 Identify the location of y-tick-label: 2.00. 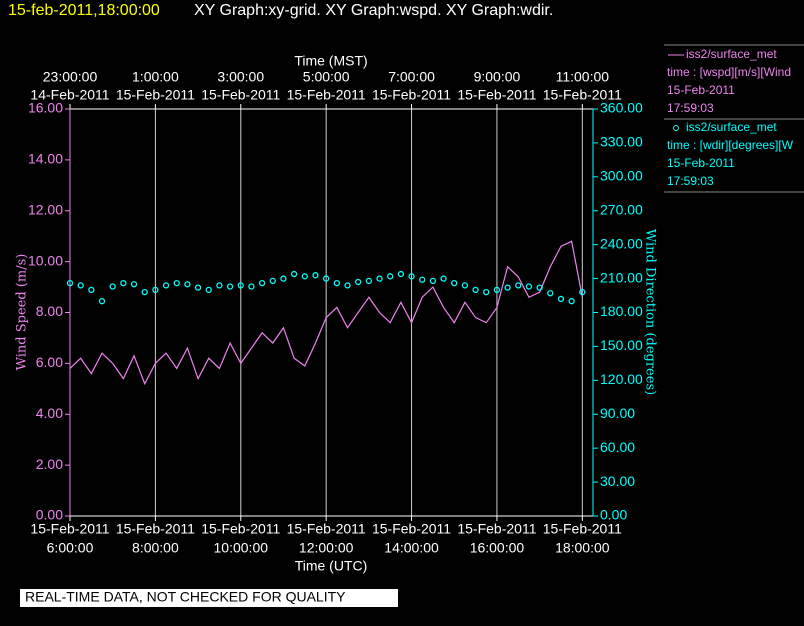
(49, 464).